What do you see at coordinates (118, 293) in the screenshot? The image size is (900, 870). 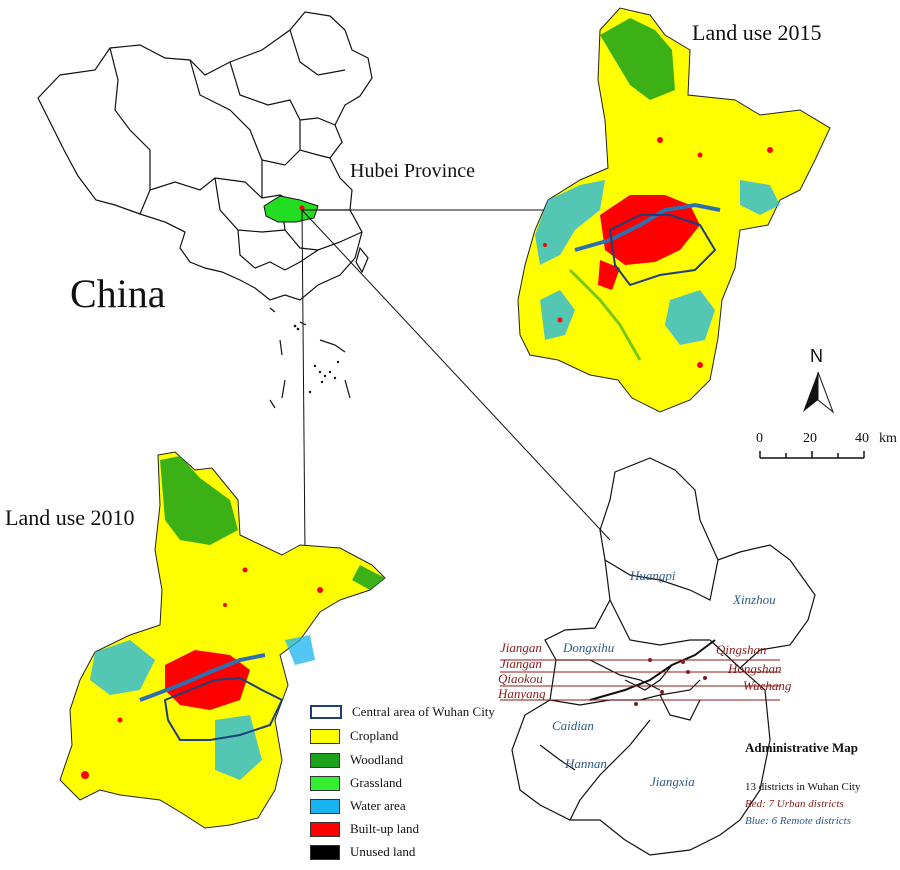 I see `china-label: China` at bounding box center [118, 293].